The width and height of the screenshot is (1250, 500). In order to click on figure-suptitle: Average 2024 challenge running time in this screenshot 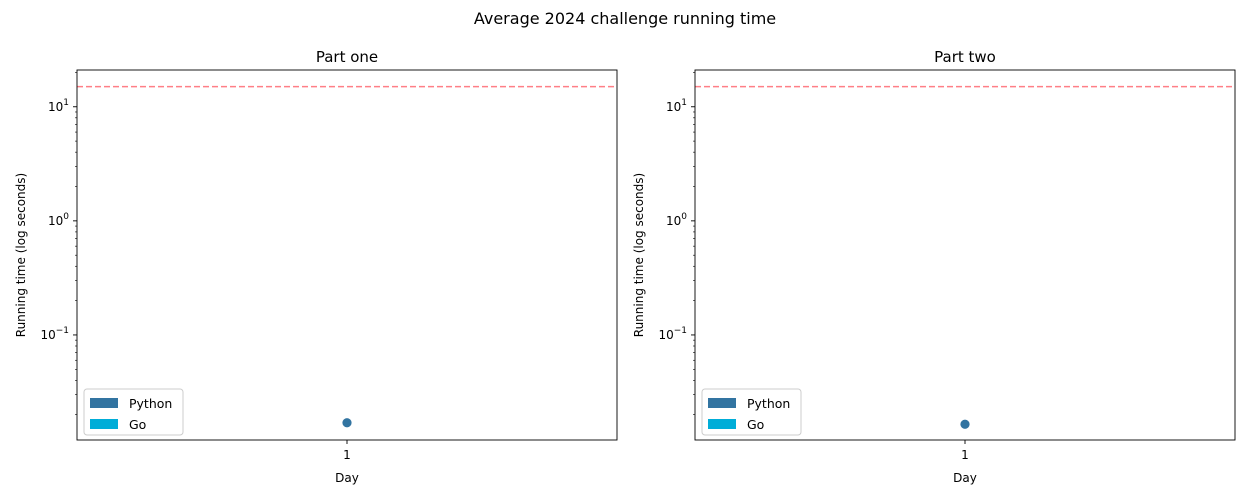, I will do `click(625, 18)`.